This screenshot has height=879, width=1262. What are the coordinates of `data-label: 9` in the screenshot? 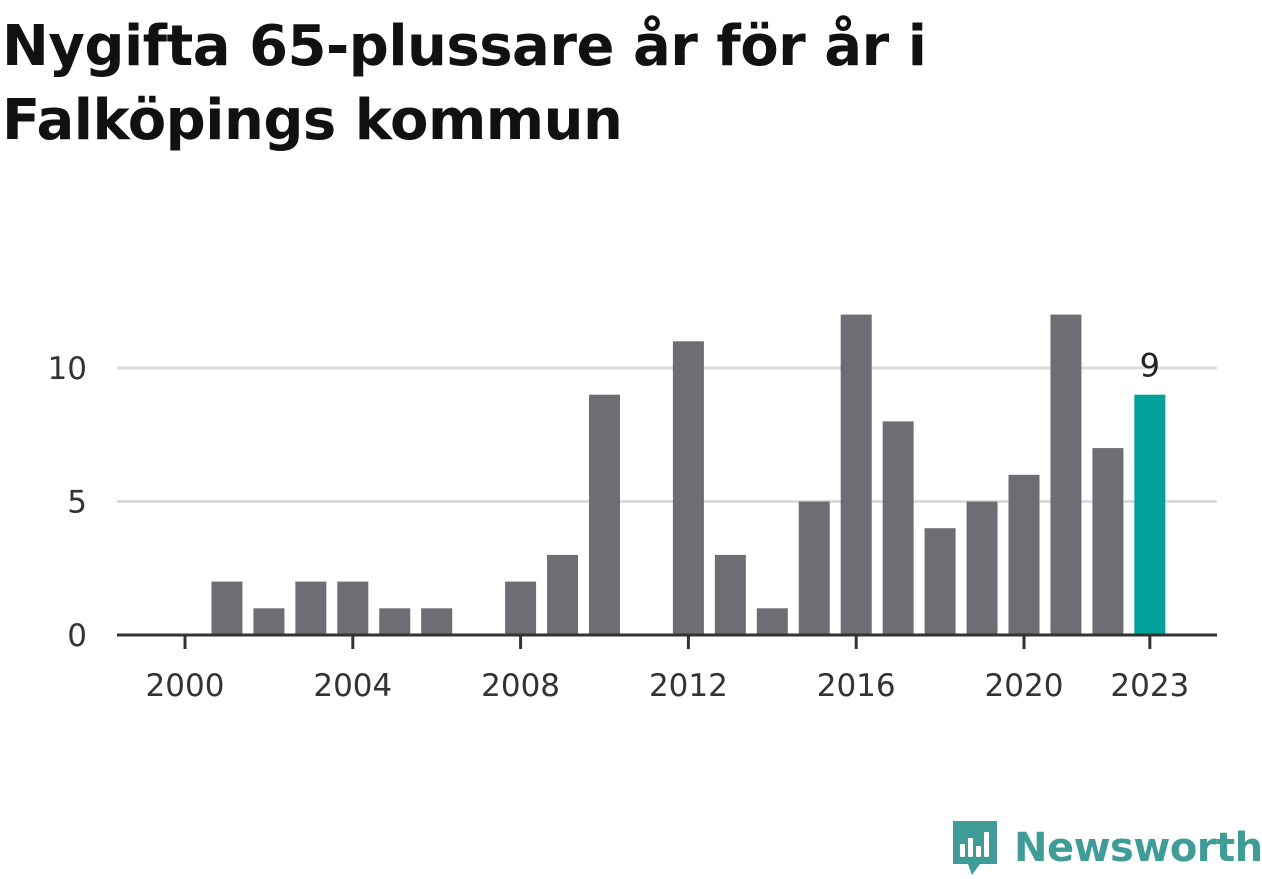 It's located at (1150, 366).